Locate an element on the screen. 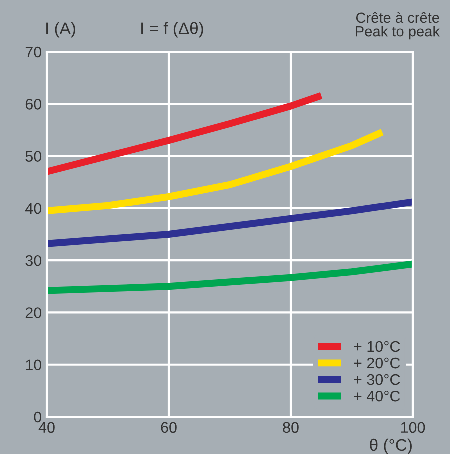  y-tick-label: 60 is located at coordinates (34, 104).